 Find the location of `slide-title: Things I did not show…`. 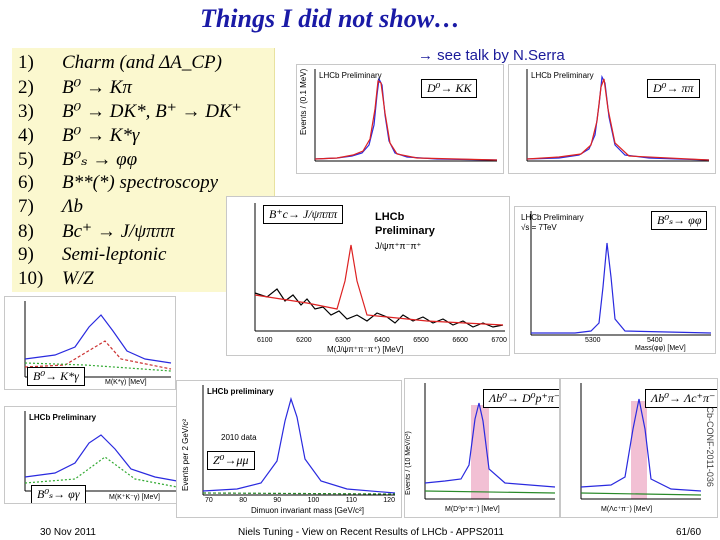

slide-title: Things I did not show… is located at coordinates (330, 18).